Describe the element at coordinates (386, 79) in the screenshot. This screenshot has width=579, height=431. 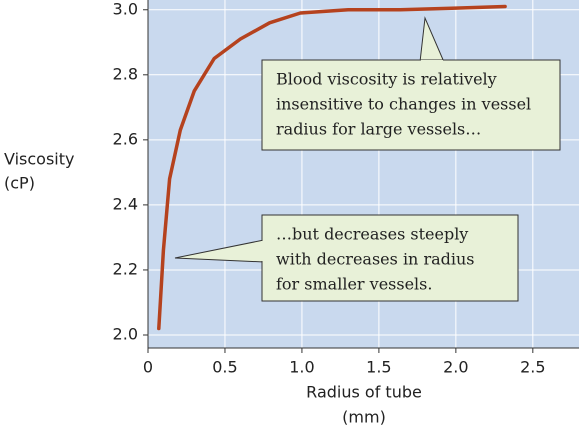
I see `annotation-text: Blood viscosity is relatively` at that location.